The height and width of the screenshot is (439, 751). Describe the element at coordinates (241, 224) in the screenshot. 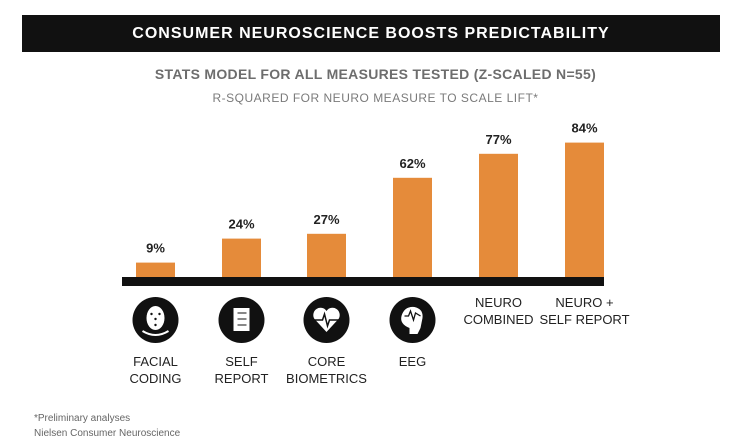

I see `data-label: 24%` at that location.